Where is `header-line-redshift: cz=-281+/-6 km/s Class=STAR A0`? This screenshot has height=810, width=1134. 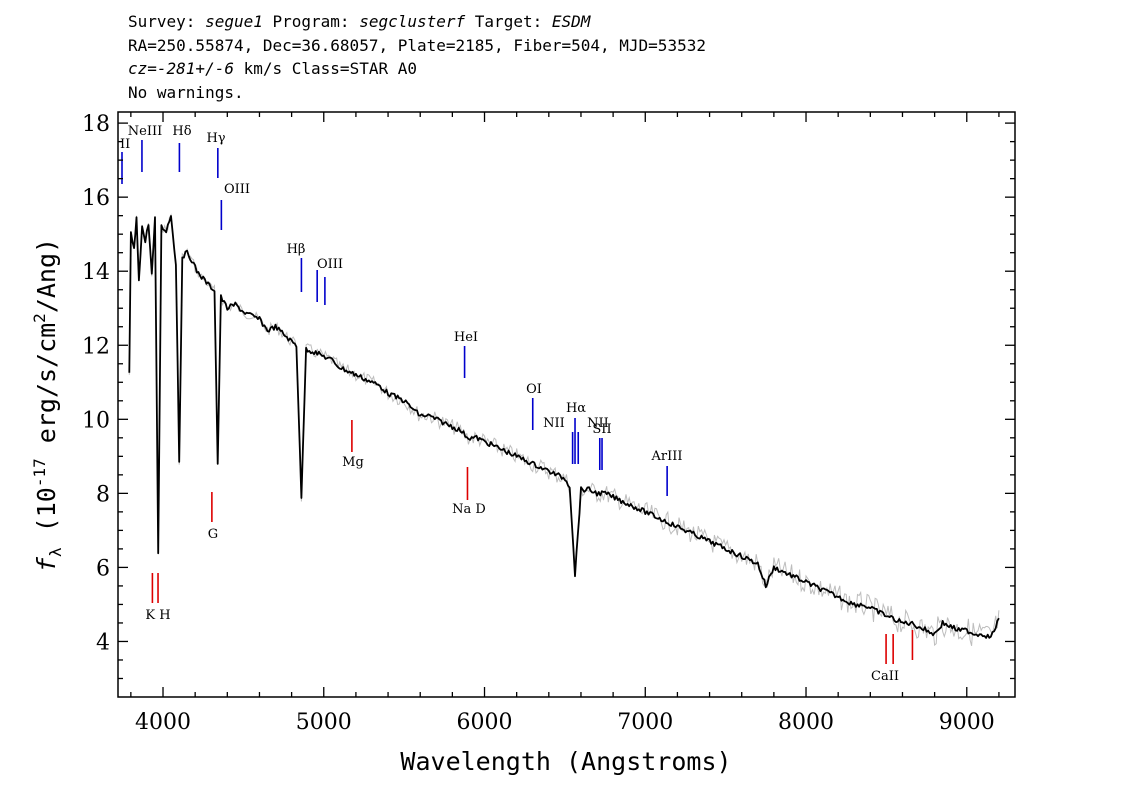 header-line-redshift: cz=-281+/-6 km/s Class=STAR A0 is located at coordinates (417, 69).